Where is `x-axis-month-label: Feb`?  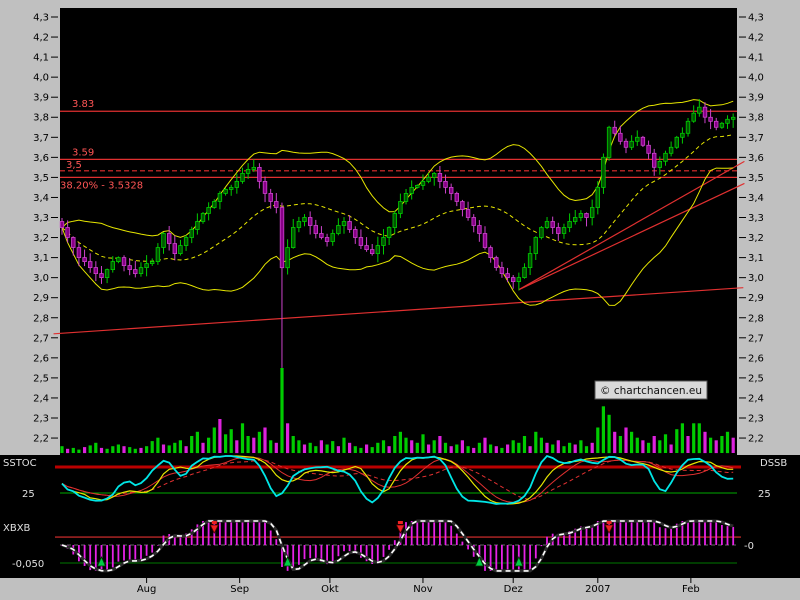
x-axis-month-label: Feb is located at coordinates (691, 589).